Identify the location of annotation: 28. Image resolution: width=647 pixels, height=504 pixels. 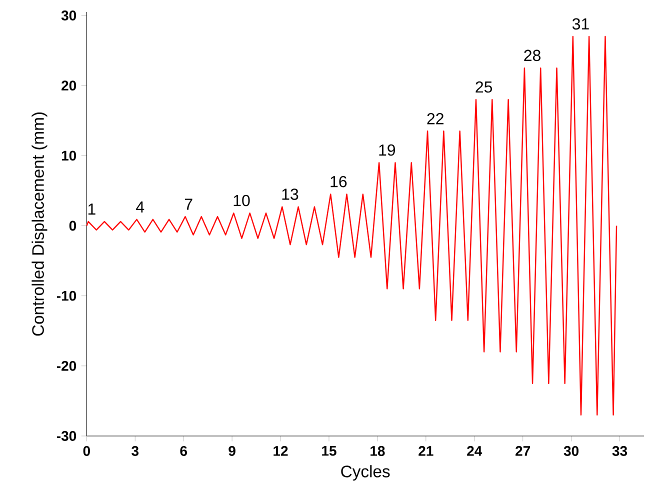
(532, 56).